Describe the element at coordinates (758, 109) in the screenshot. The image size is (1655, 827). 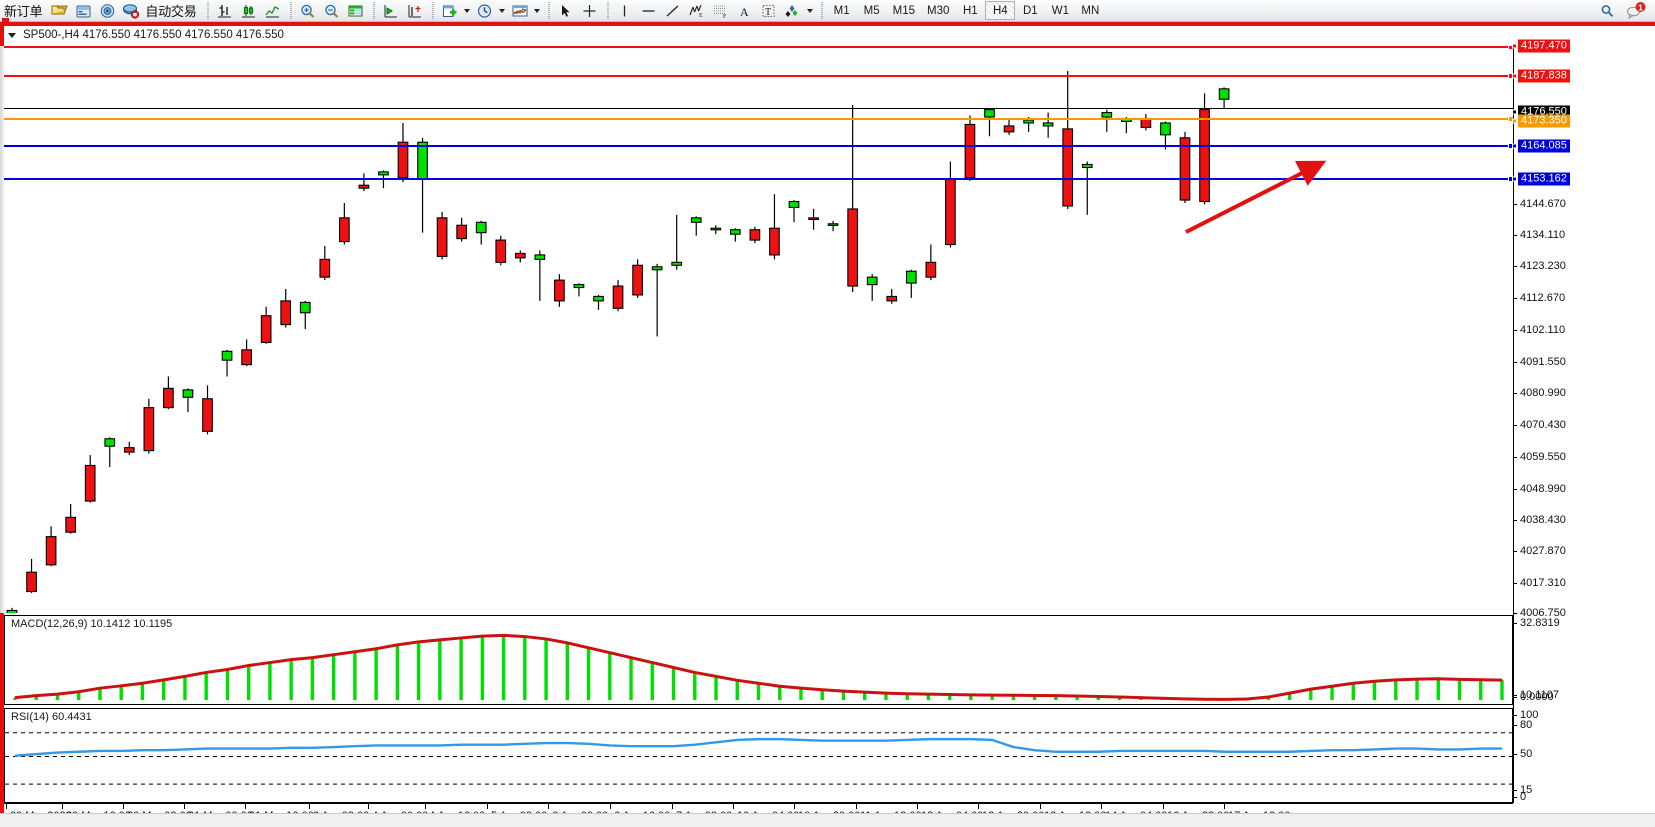
I see `price-level-bid-price` at that location.